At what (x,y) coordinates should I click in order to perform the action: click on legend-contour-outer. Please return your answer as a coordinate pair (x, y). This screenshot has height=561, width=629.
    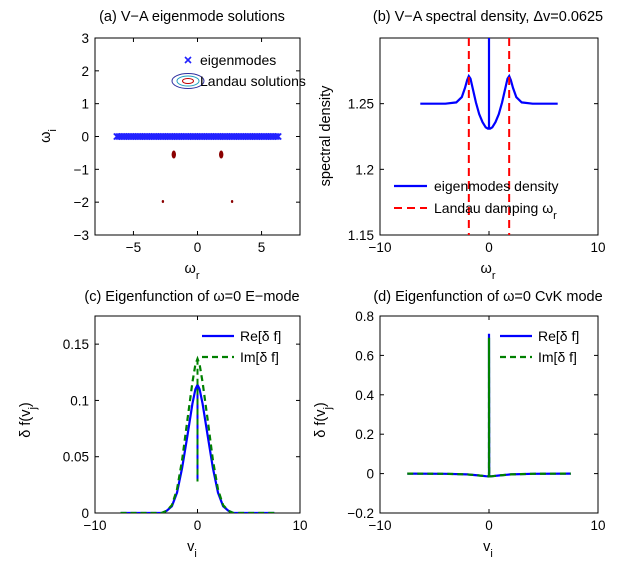
    Looking at the image, I should click on (188, 81).